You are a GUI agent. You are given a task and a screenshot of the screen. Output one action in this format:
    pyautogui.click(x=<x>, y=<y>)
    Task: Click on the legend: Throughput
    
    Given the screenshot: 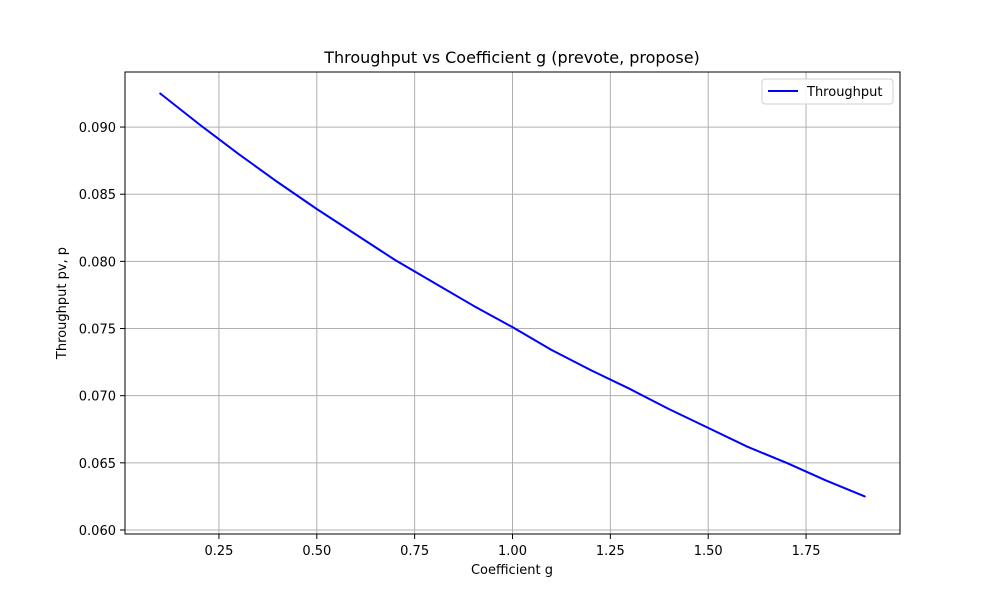 What is the action you would take?
    pyautogui.click(x=827, y=91)
    